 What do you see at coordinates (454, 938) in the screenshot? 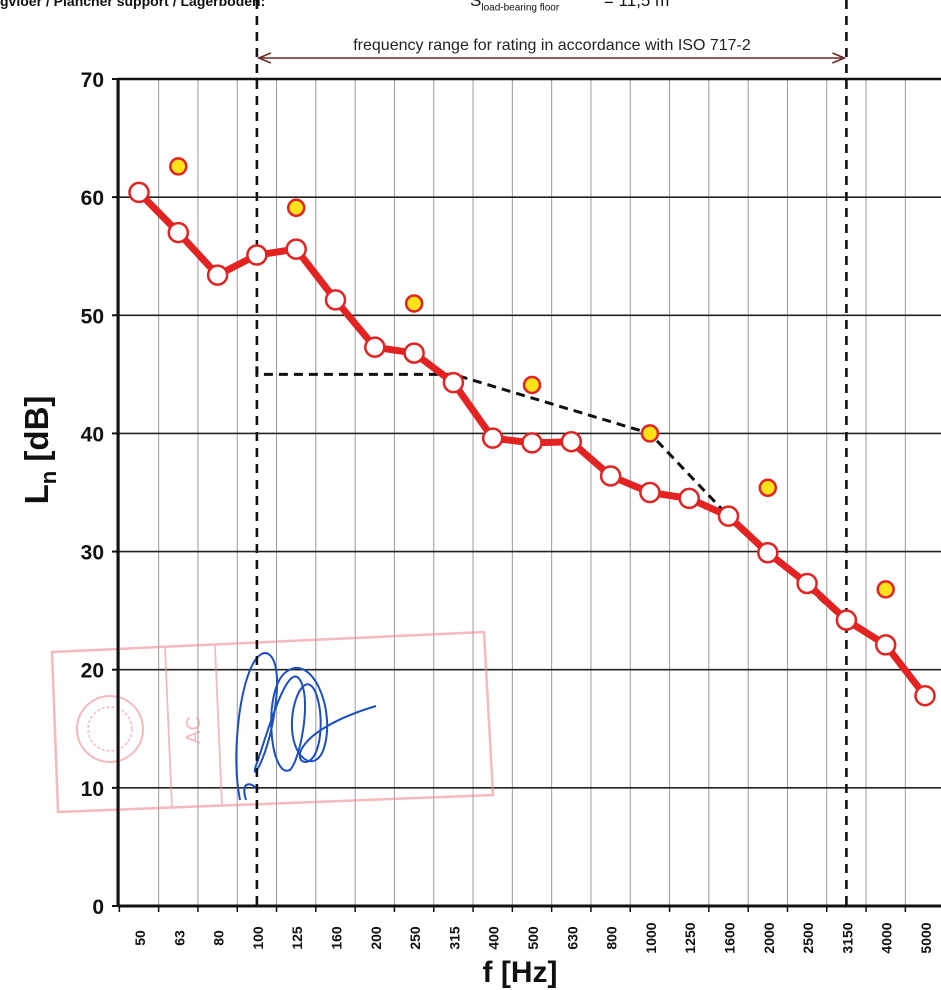
I see `x-tick-label: 315` at bounding box center [454, 938].